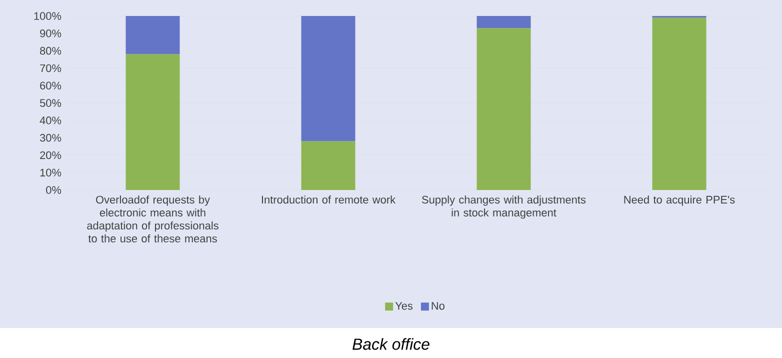  What do you see at coordinates (51, 172) in the screenshot?
I see `y-tick-label: 10%` at bounding box center [51, 172].